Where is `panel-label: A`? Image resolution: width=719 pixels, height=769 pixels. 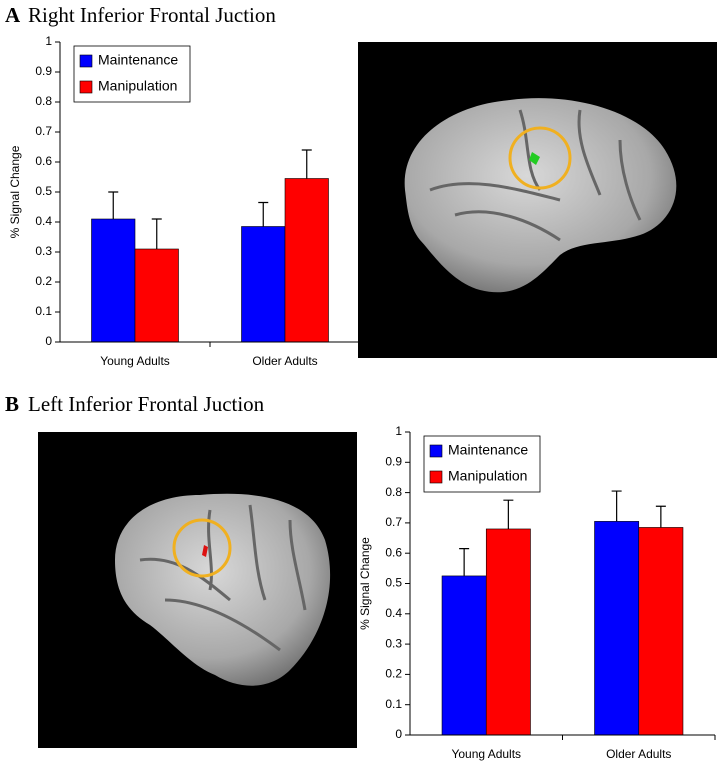 panel-label: A is located at coordinates (13, 15).